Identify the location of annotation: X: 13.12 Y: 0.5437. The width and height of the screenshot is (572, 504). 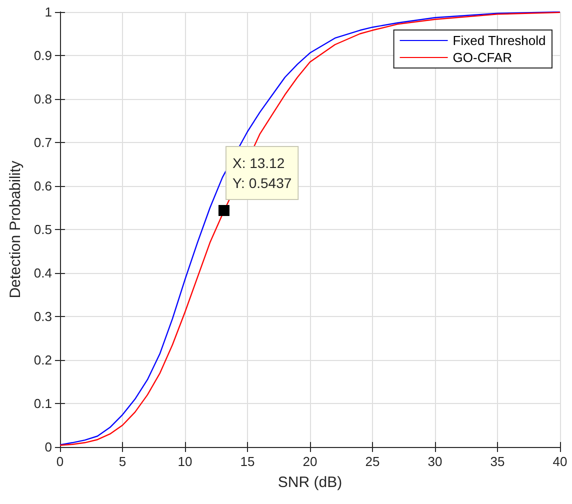
(262, 172).